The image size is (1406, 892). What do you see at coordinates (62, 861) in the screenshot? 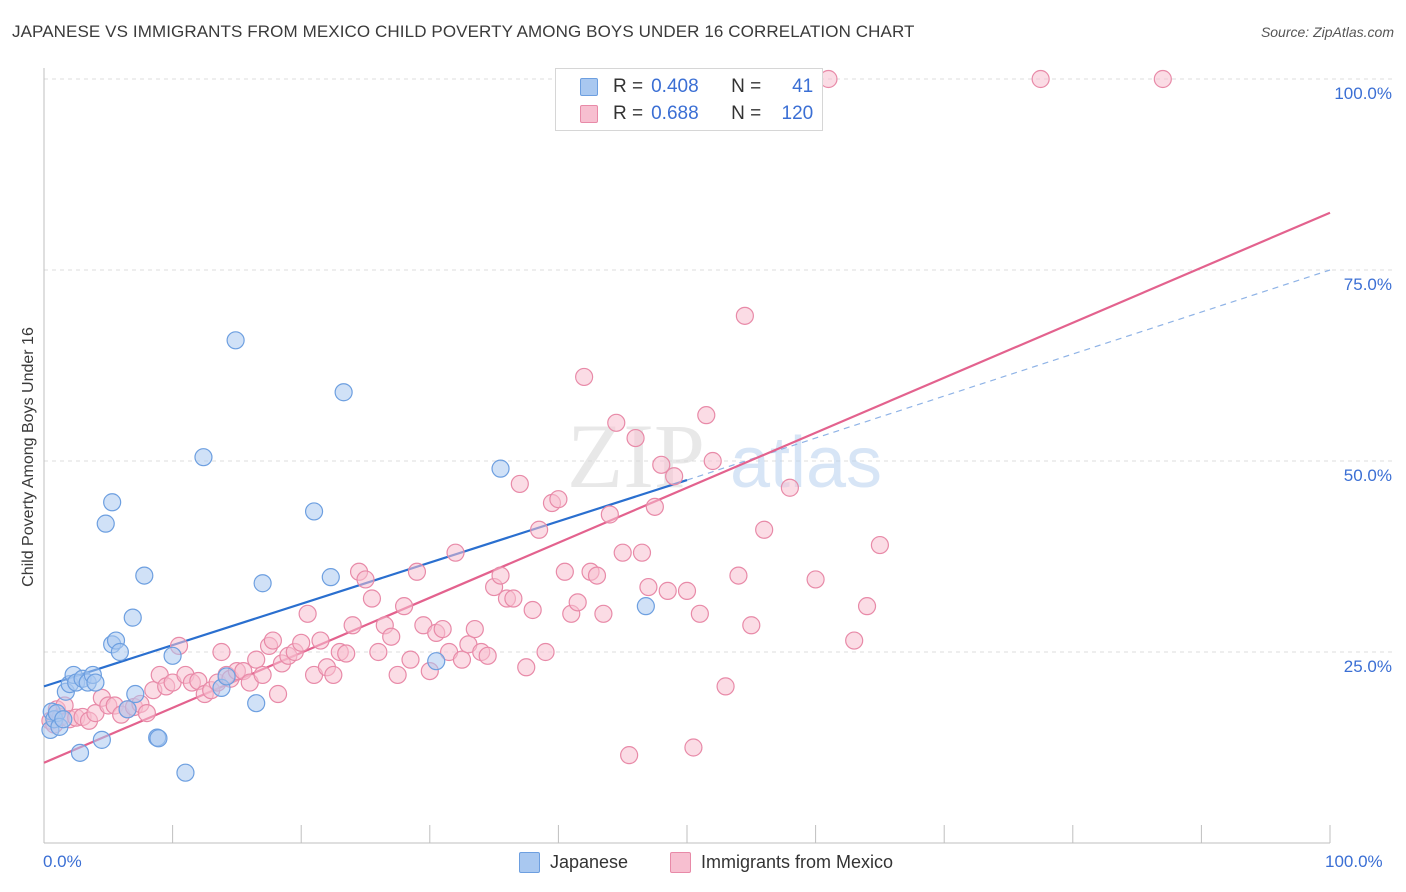
I see `x-tick-label-min: 0.0%` at bounding box center [62, 861].